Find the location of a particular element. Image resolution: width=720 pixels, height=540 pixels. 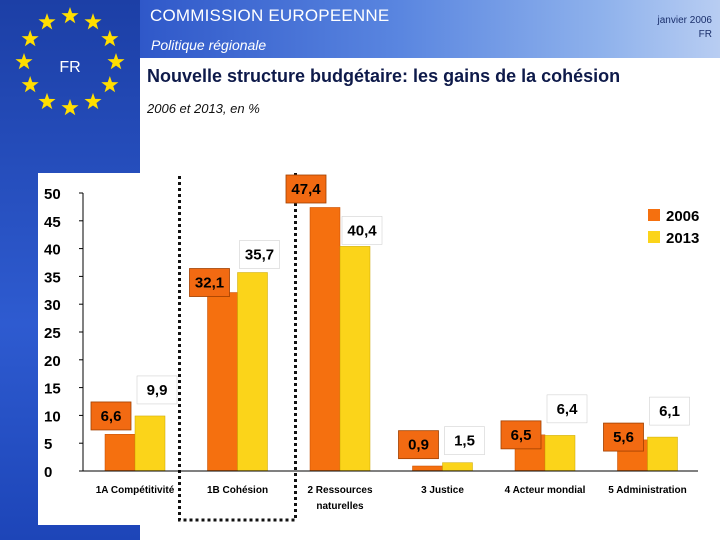

y-tick-label: 25 is located at coordinates (52, 333).